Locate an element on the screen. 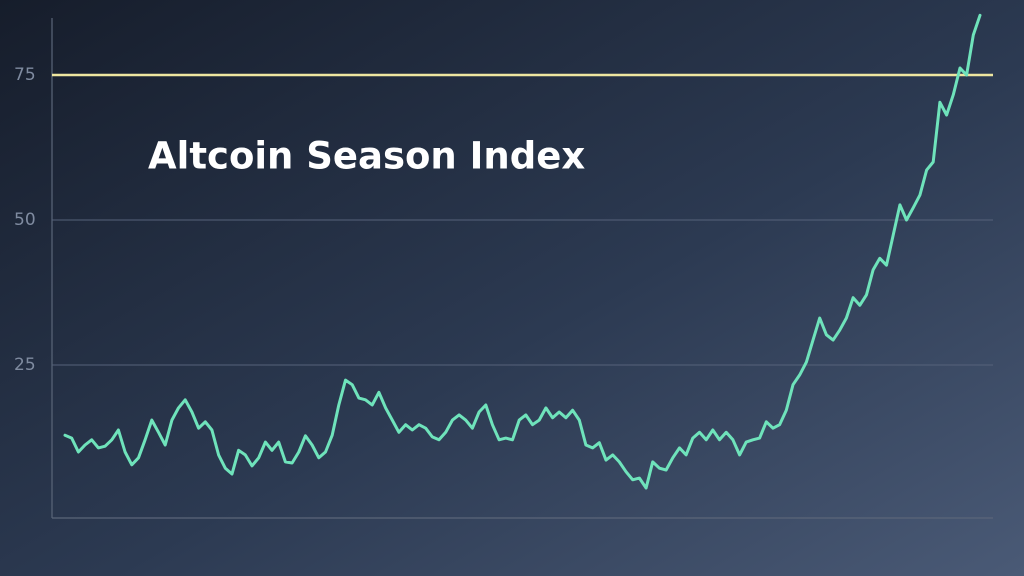 This screenshot has height=576, width=1024. y-tick-label: 50 is located at coordinates (25, 220).